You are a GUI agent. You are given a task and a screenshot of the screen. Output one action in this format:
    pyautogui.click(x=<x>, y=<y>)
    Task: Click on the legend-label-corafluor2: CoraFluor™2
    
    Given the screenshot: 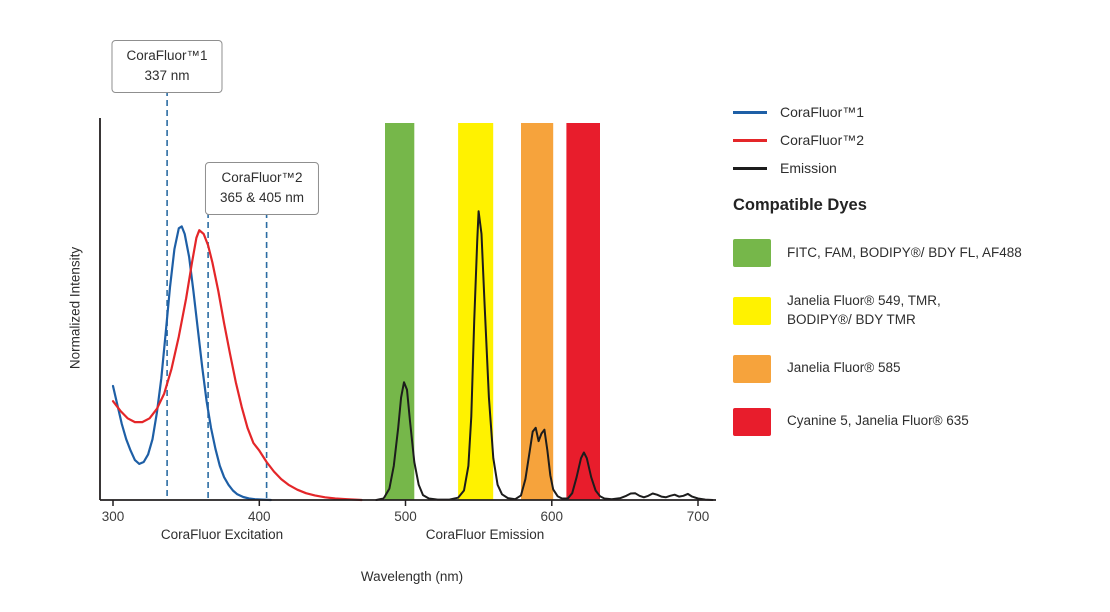 What is the action you would take?
    pyautogui.click(x=822, y=140)
    